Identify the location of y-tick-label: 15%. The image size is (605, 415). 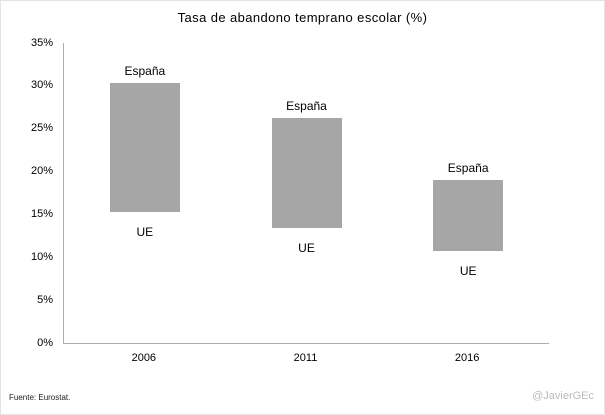
(41, 213).